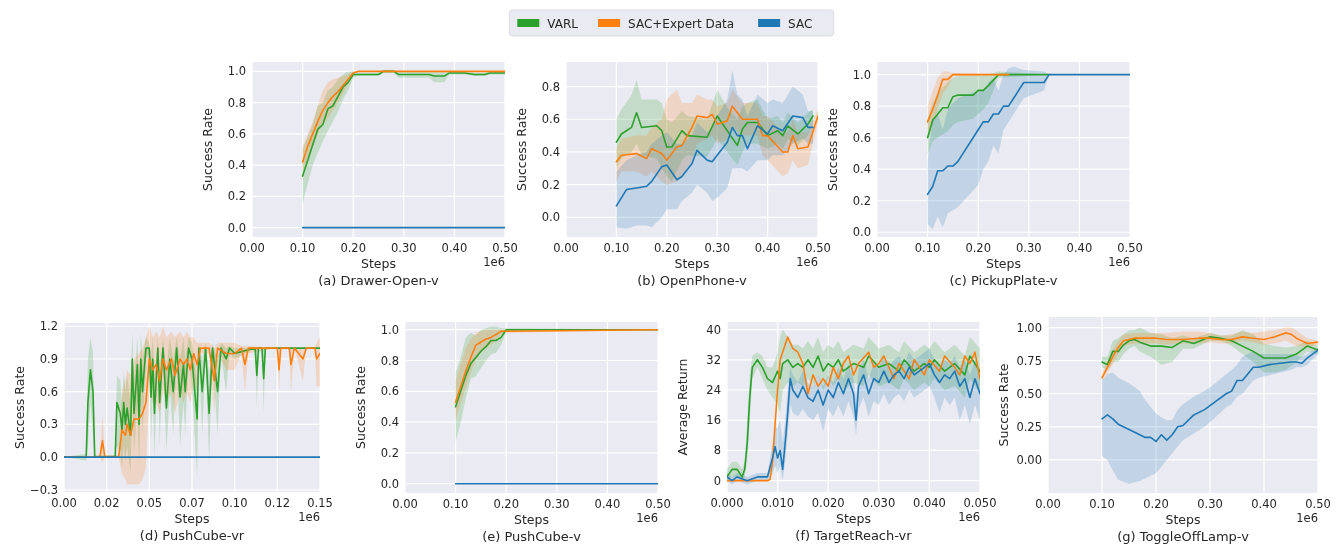 The width and height of the screenshot is (1343, 550). I want to click on y-tick-label: 0.50, so click(1029, 393).